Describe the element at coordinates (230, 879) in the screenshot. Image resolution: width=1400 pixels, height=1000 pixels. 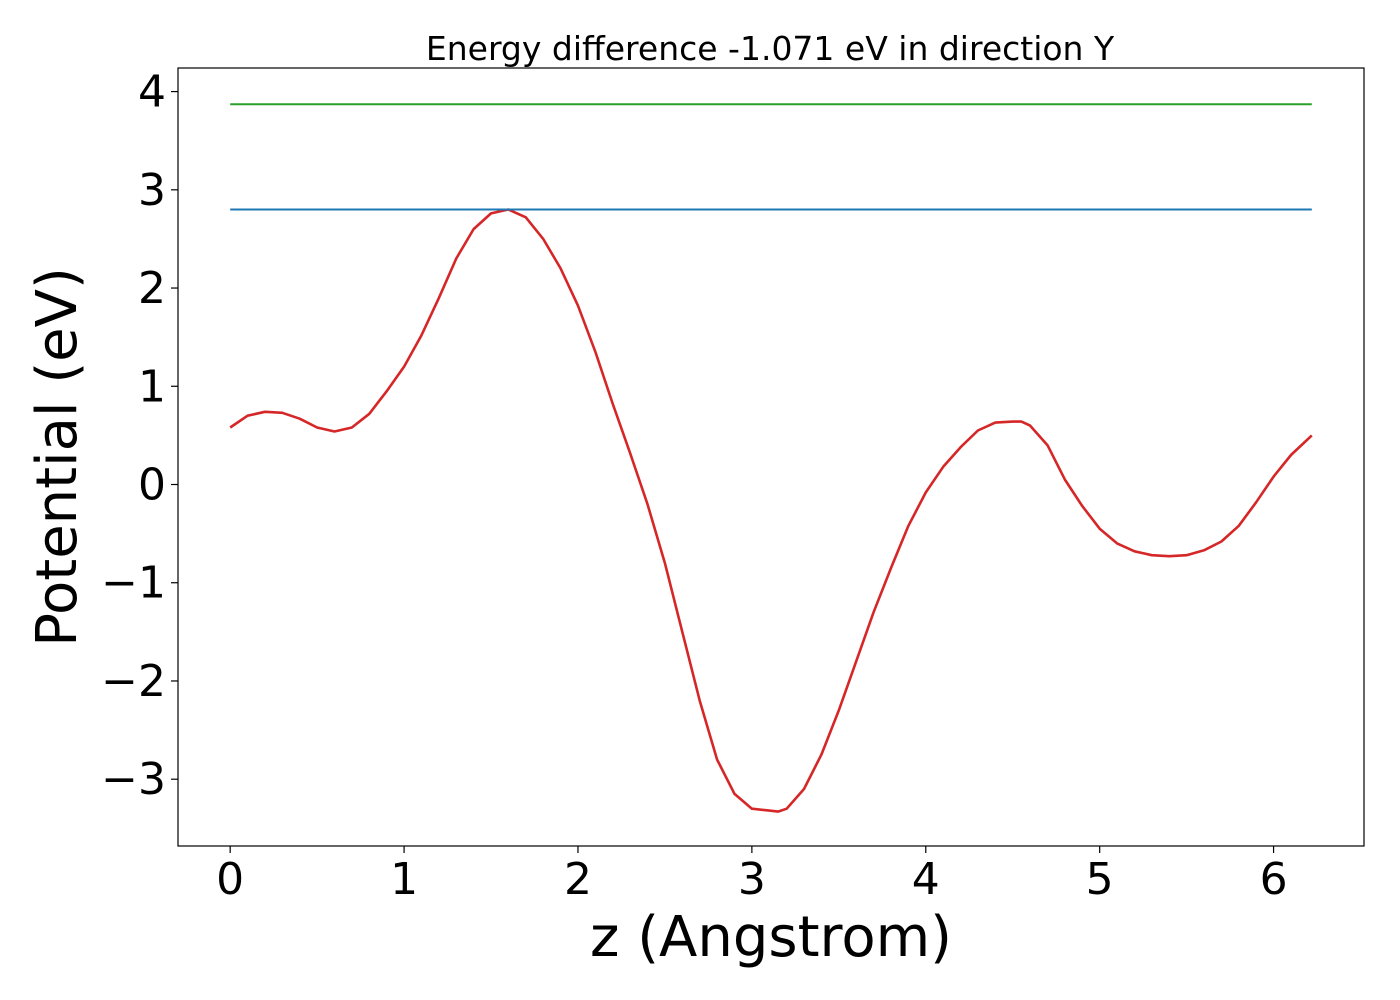
I see `x-tick-label: 0` at that location.